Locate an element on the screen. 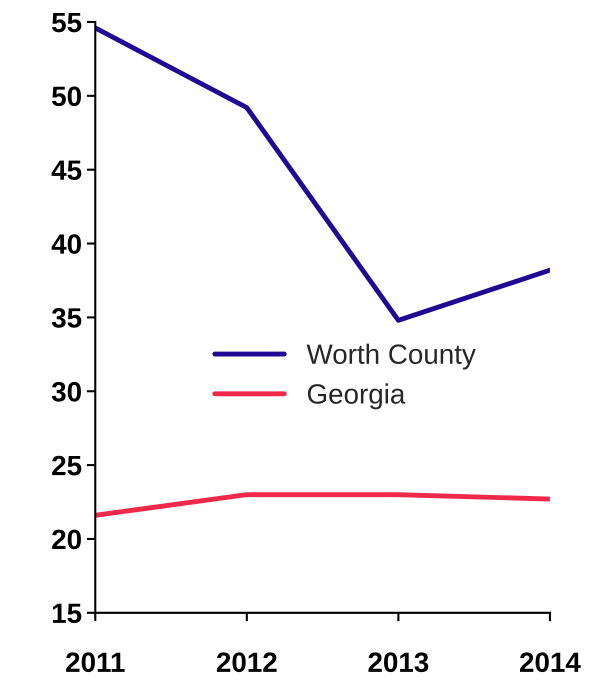 The image size is (603, 687). x-tick-label: 2013 is located at coordinates (398, 662).